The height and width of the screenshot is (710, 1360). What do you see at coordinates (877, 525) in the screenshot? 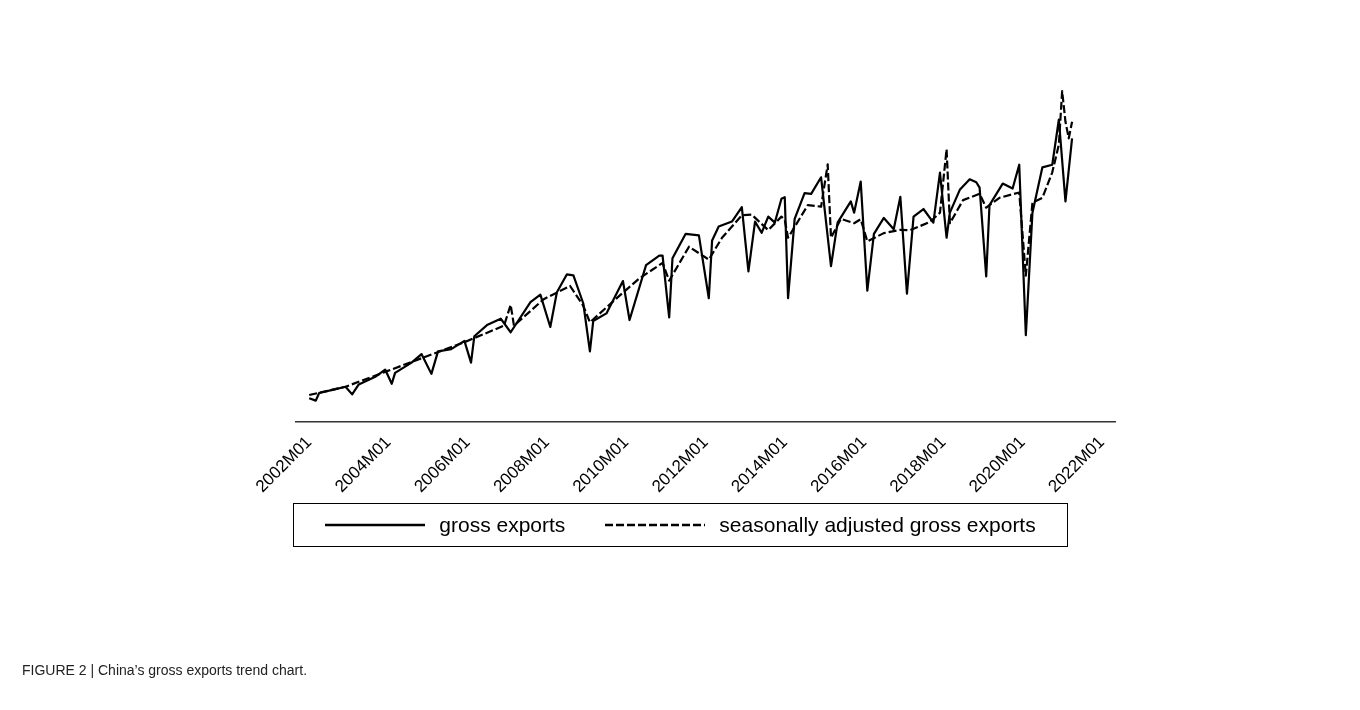
I see `legend-label: seasonally adjusted gross exports` at bounding box center [877, 525].